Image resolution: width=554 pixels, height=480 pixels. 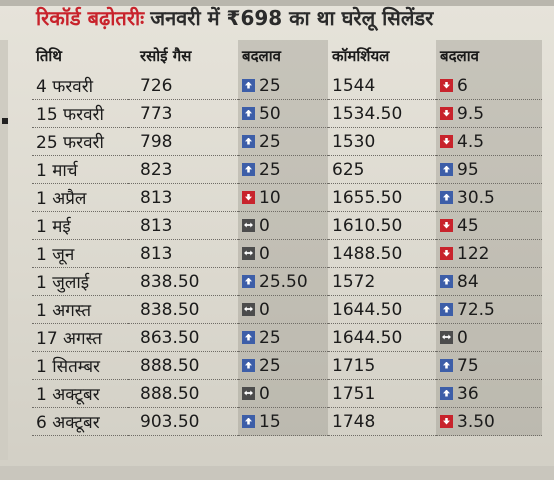 I want to click on date-cell: 4 फरवरी, so click(x=80, y=86).